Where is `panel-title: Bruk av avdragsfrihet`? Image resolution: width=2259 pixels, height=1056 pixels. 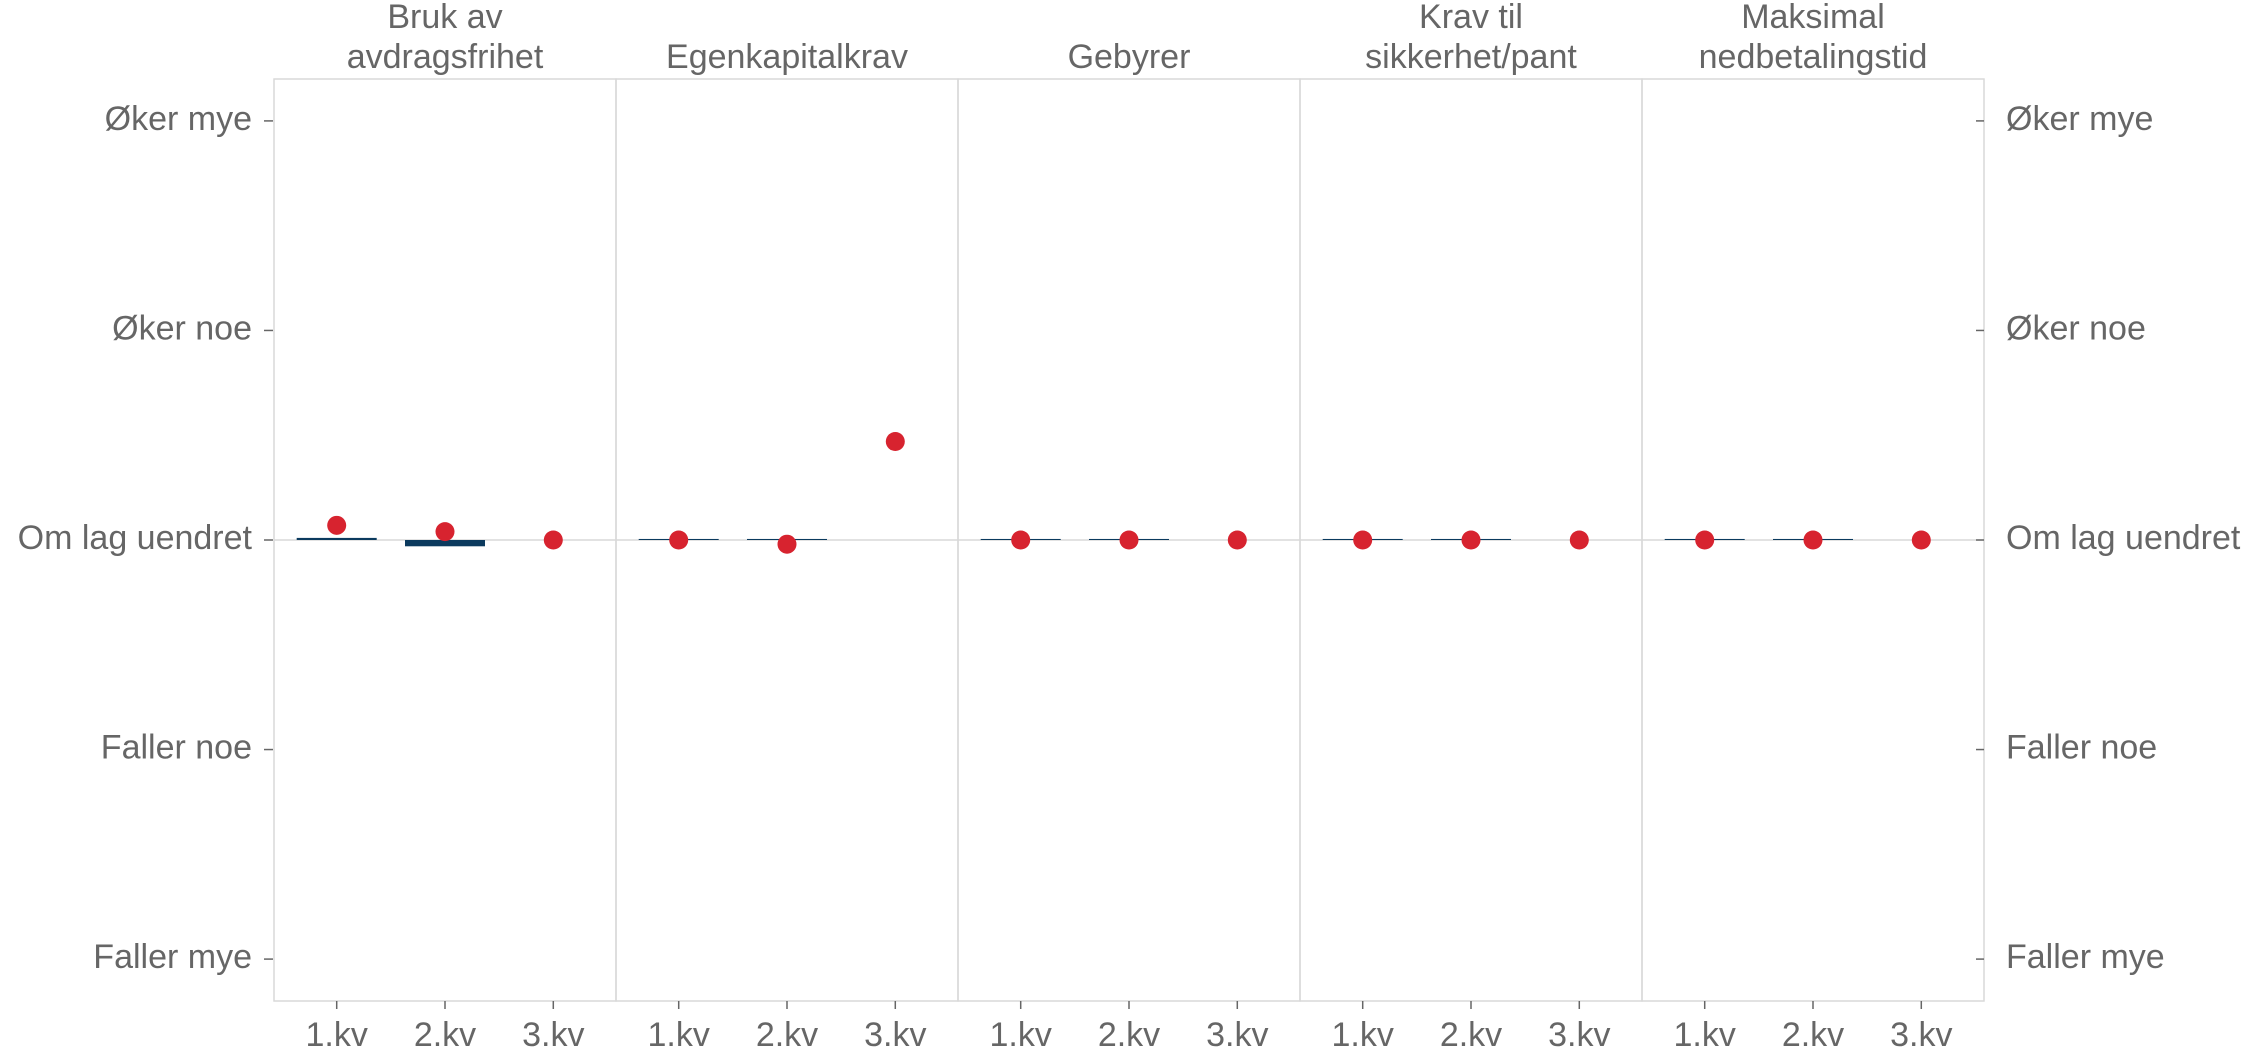
panel-title: Bruk av avdragsfrihet is located at coordinates (445, 38).